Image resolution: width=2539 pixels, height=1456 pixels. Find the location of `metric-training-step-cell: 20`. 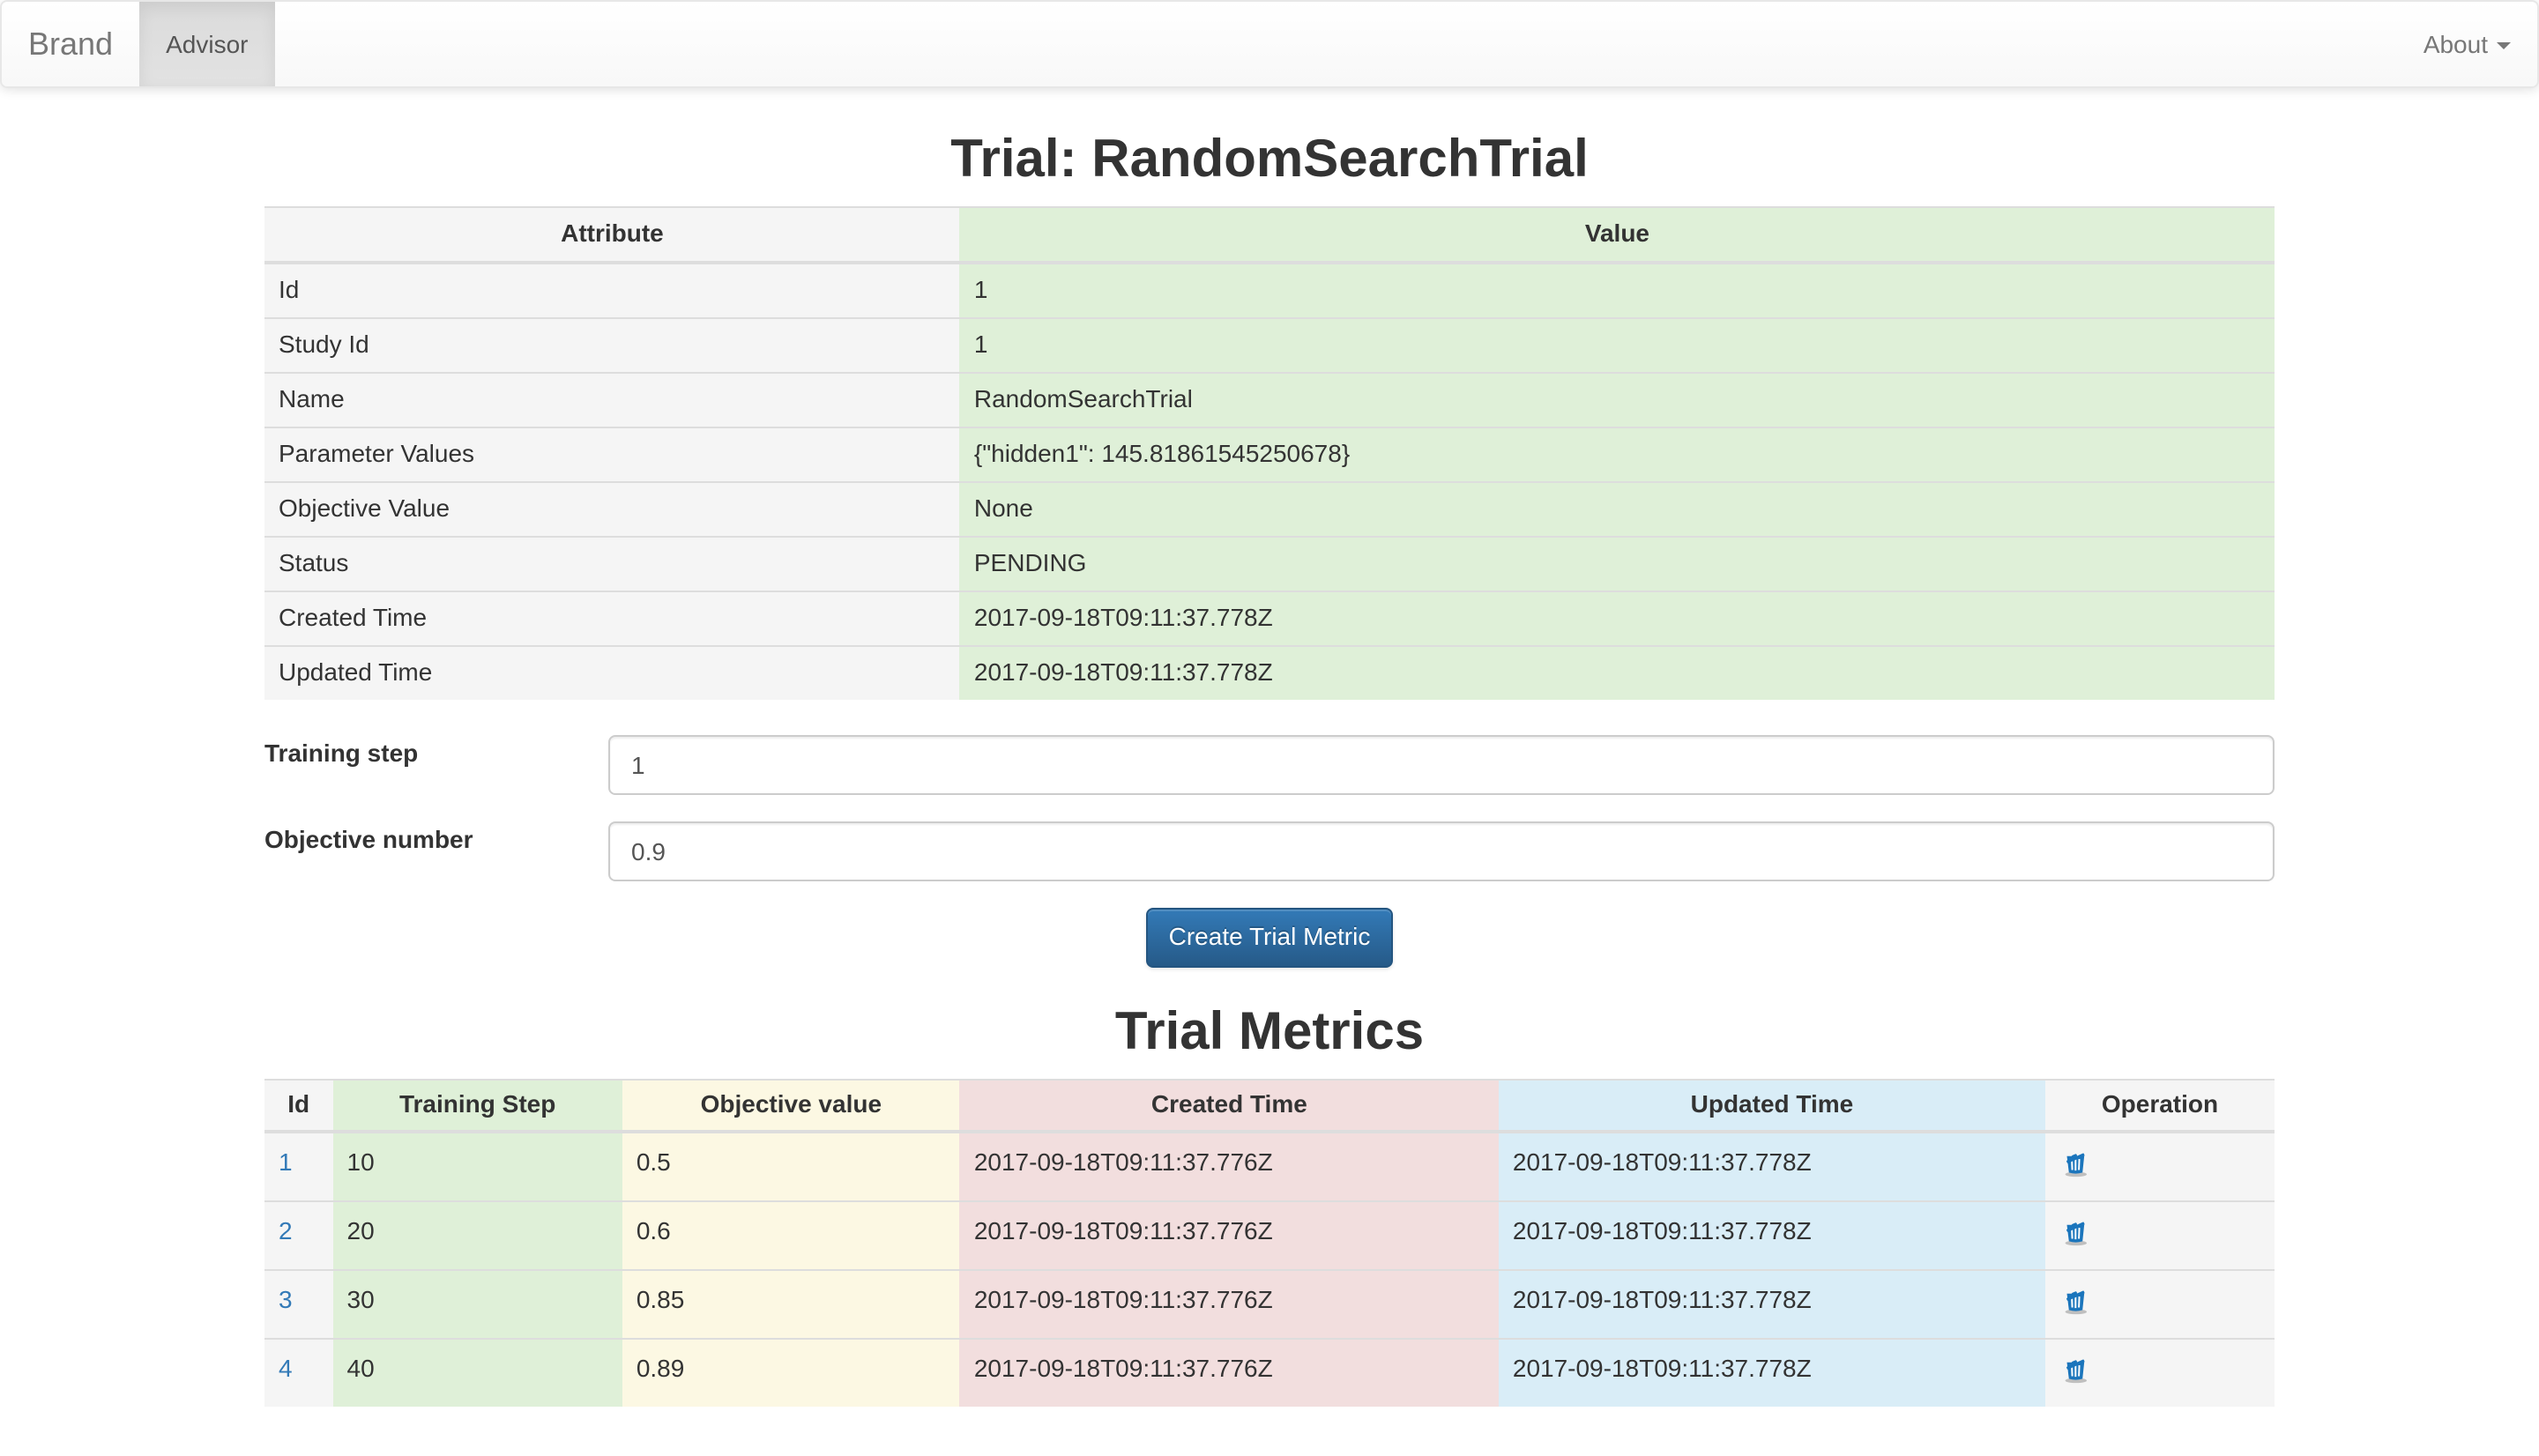

metric-training-step-cell: 20 is located at coordinates (477, 1235).